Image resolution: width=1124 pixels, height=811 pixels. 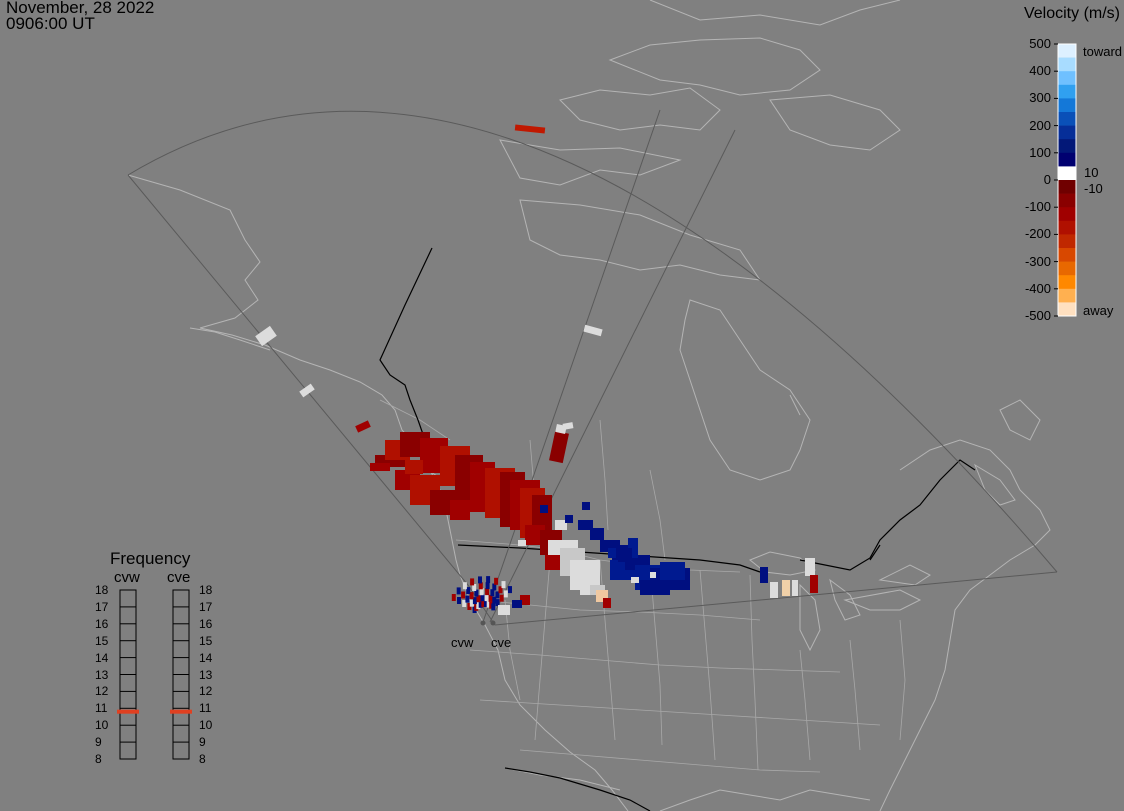 I want to click on freq-marker-cve, so click(x=181, y=711).